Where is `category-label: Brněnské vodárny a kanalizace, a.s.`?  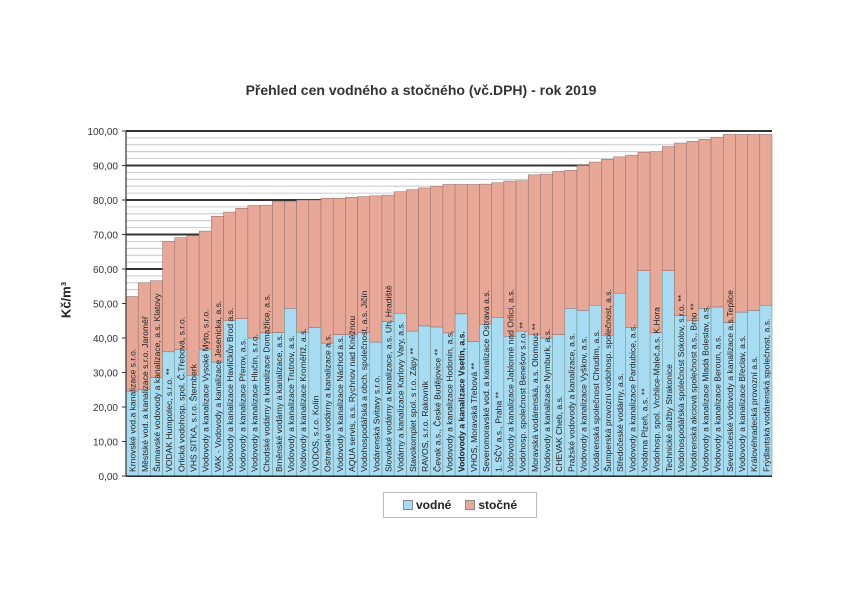 category-label: Brněnské vodárny a kanalizace, a.s. is located at coordinates (279, 403).